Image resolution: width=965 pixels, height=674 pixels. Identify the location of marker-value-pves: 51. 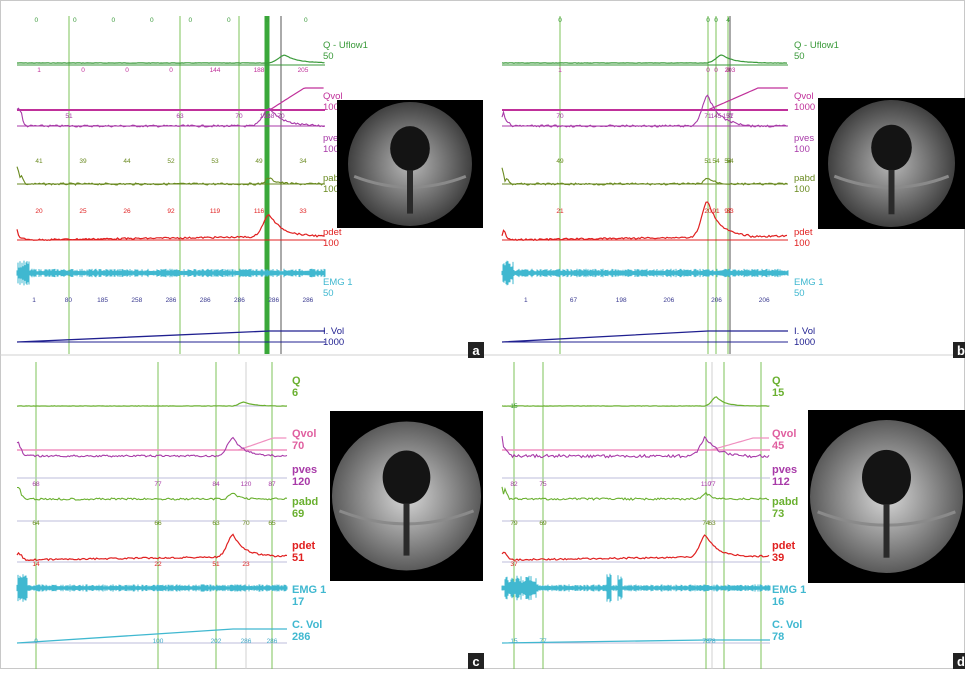
(69, 116).